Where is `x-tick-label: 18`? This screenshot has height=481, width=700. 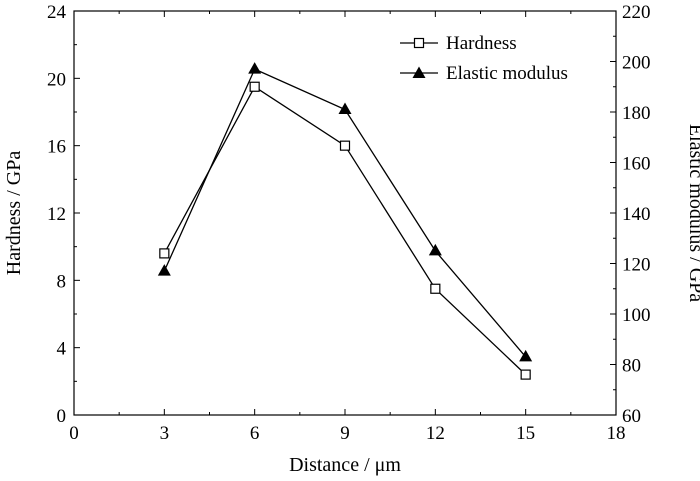 x-tick-label: 18 is located at coordinates (616, 433).